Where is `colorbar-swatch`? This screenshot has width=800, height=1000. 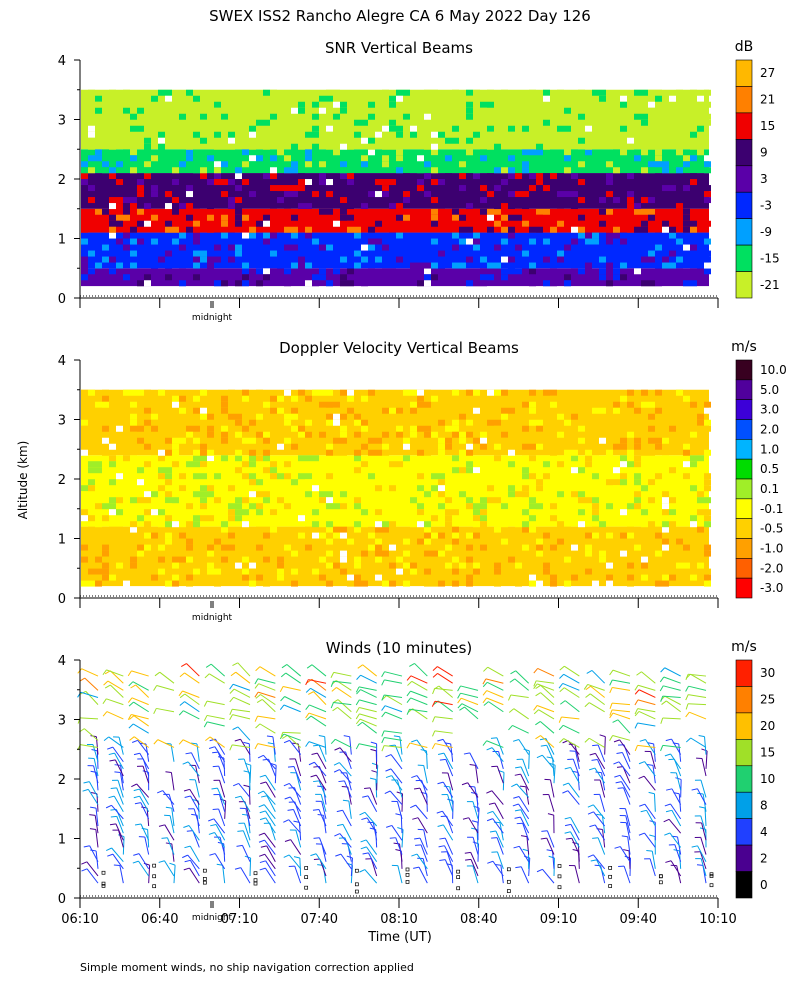
colorbar-swatch is located at coordinates (744, 885).